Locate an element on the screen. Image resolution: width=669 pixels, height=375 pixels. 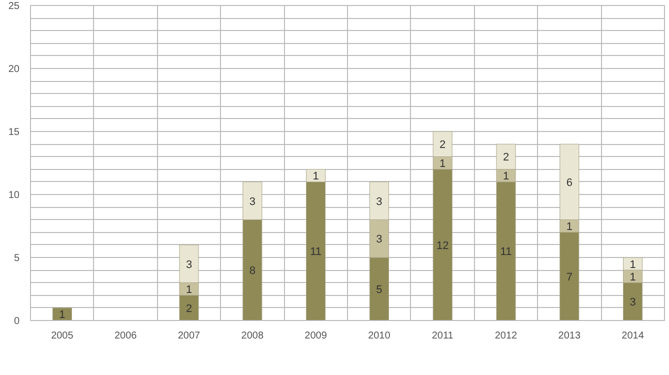
x-tick-label: 2005 is located at coordinates (62, 336).